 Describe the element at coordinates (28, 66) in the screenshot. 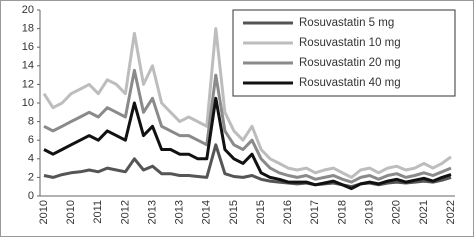

I see `y-tick-label: 14` at that location.